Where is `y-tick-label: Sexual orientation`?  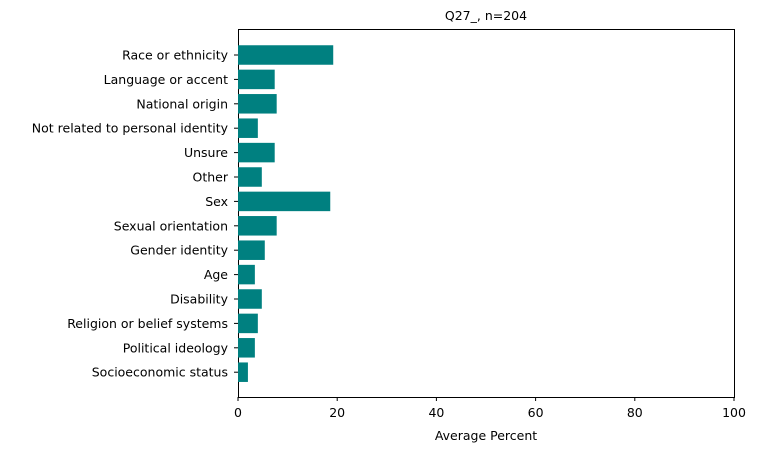 y-tick-label: Sexual orientation is located at coordinates (171, 225).